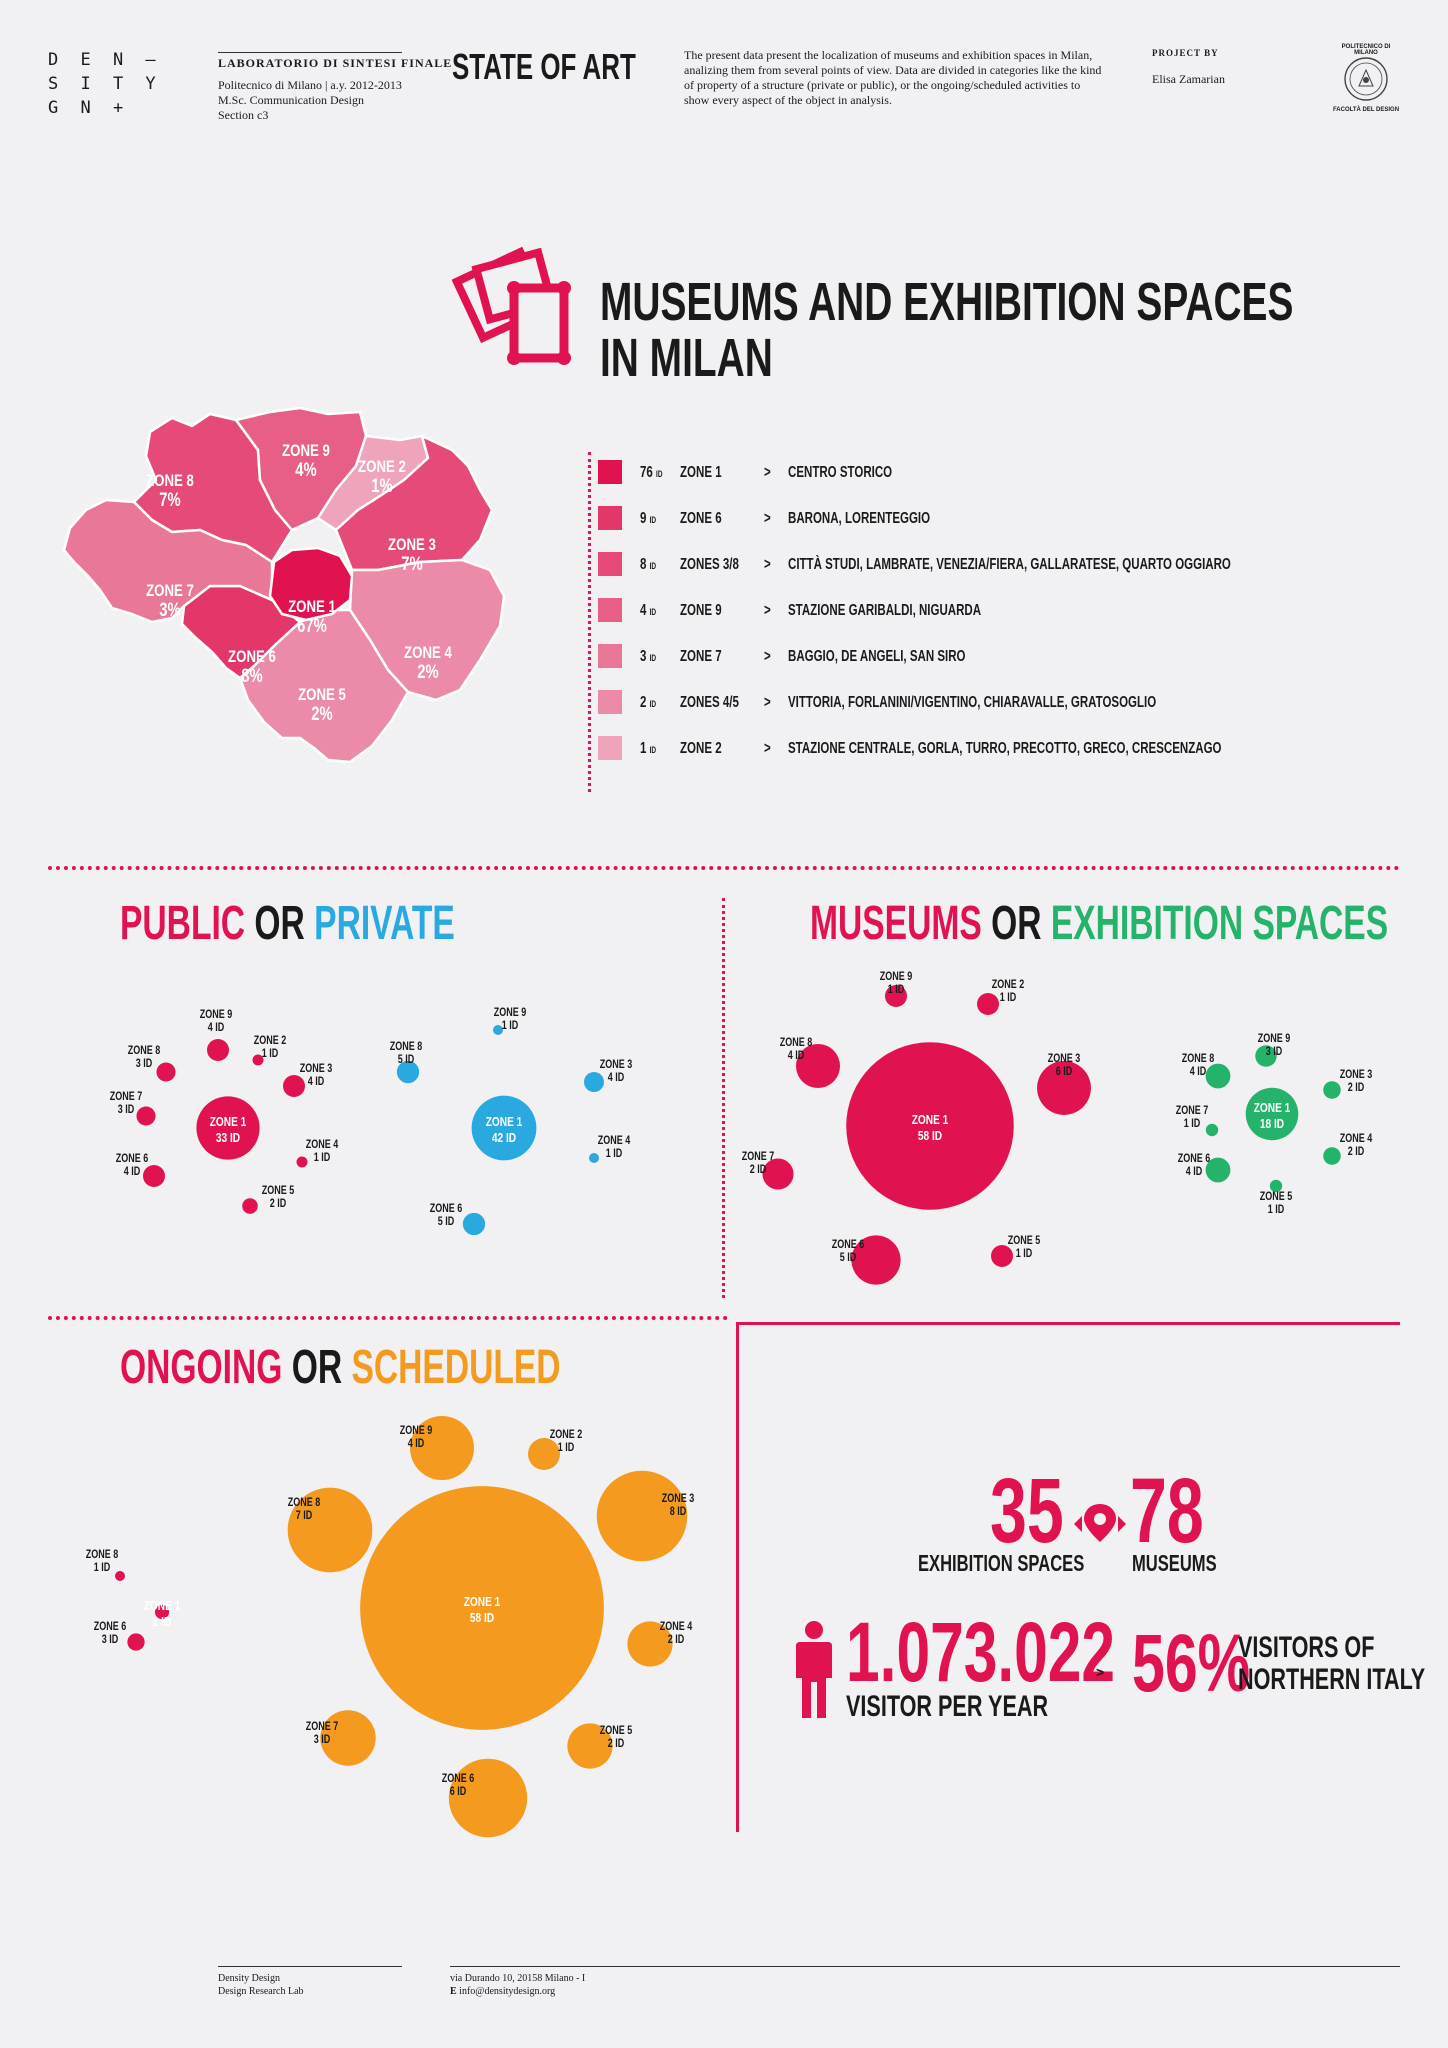 Image resolution: width=1448 pixels, height=2048 pixels. What do you see at coordinates (1167, 1511) in the screenshot?
I see `museums-count: 78` at bounding box center [1167, 1511].